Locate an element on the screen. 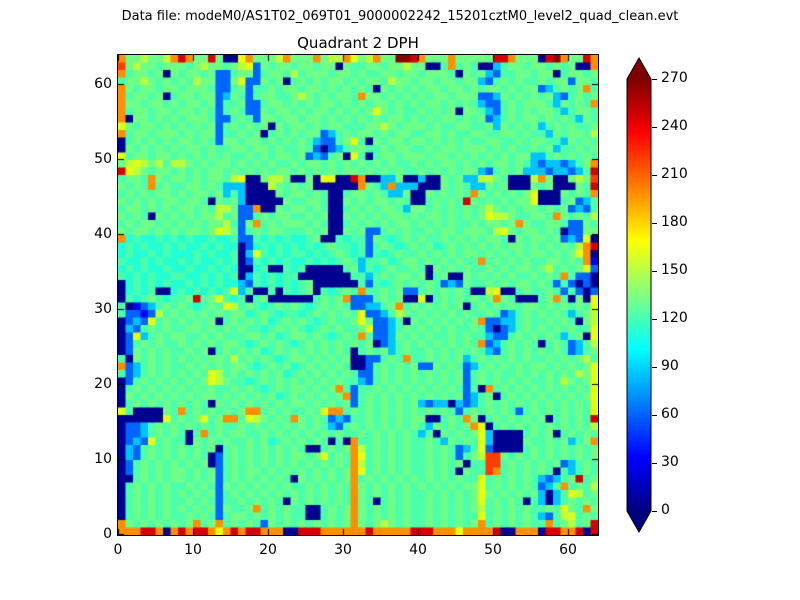 The height and width of the screenshot is (600, 800). colorbar-tick-label: 30 is located at coordinates (670, 462).